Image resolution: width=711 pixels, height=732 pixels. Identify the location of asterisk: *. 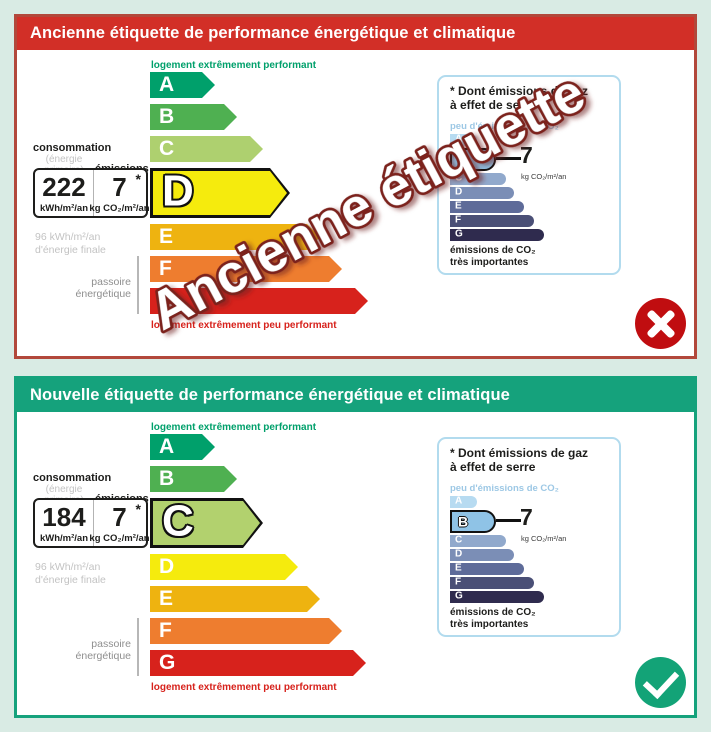
(138, 509).